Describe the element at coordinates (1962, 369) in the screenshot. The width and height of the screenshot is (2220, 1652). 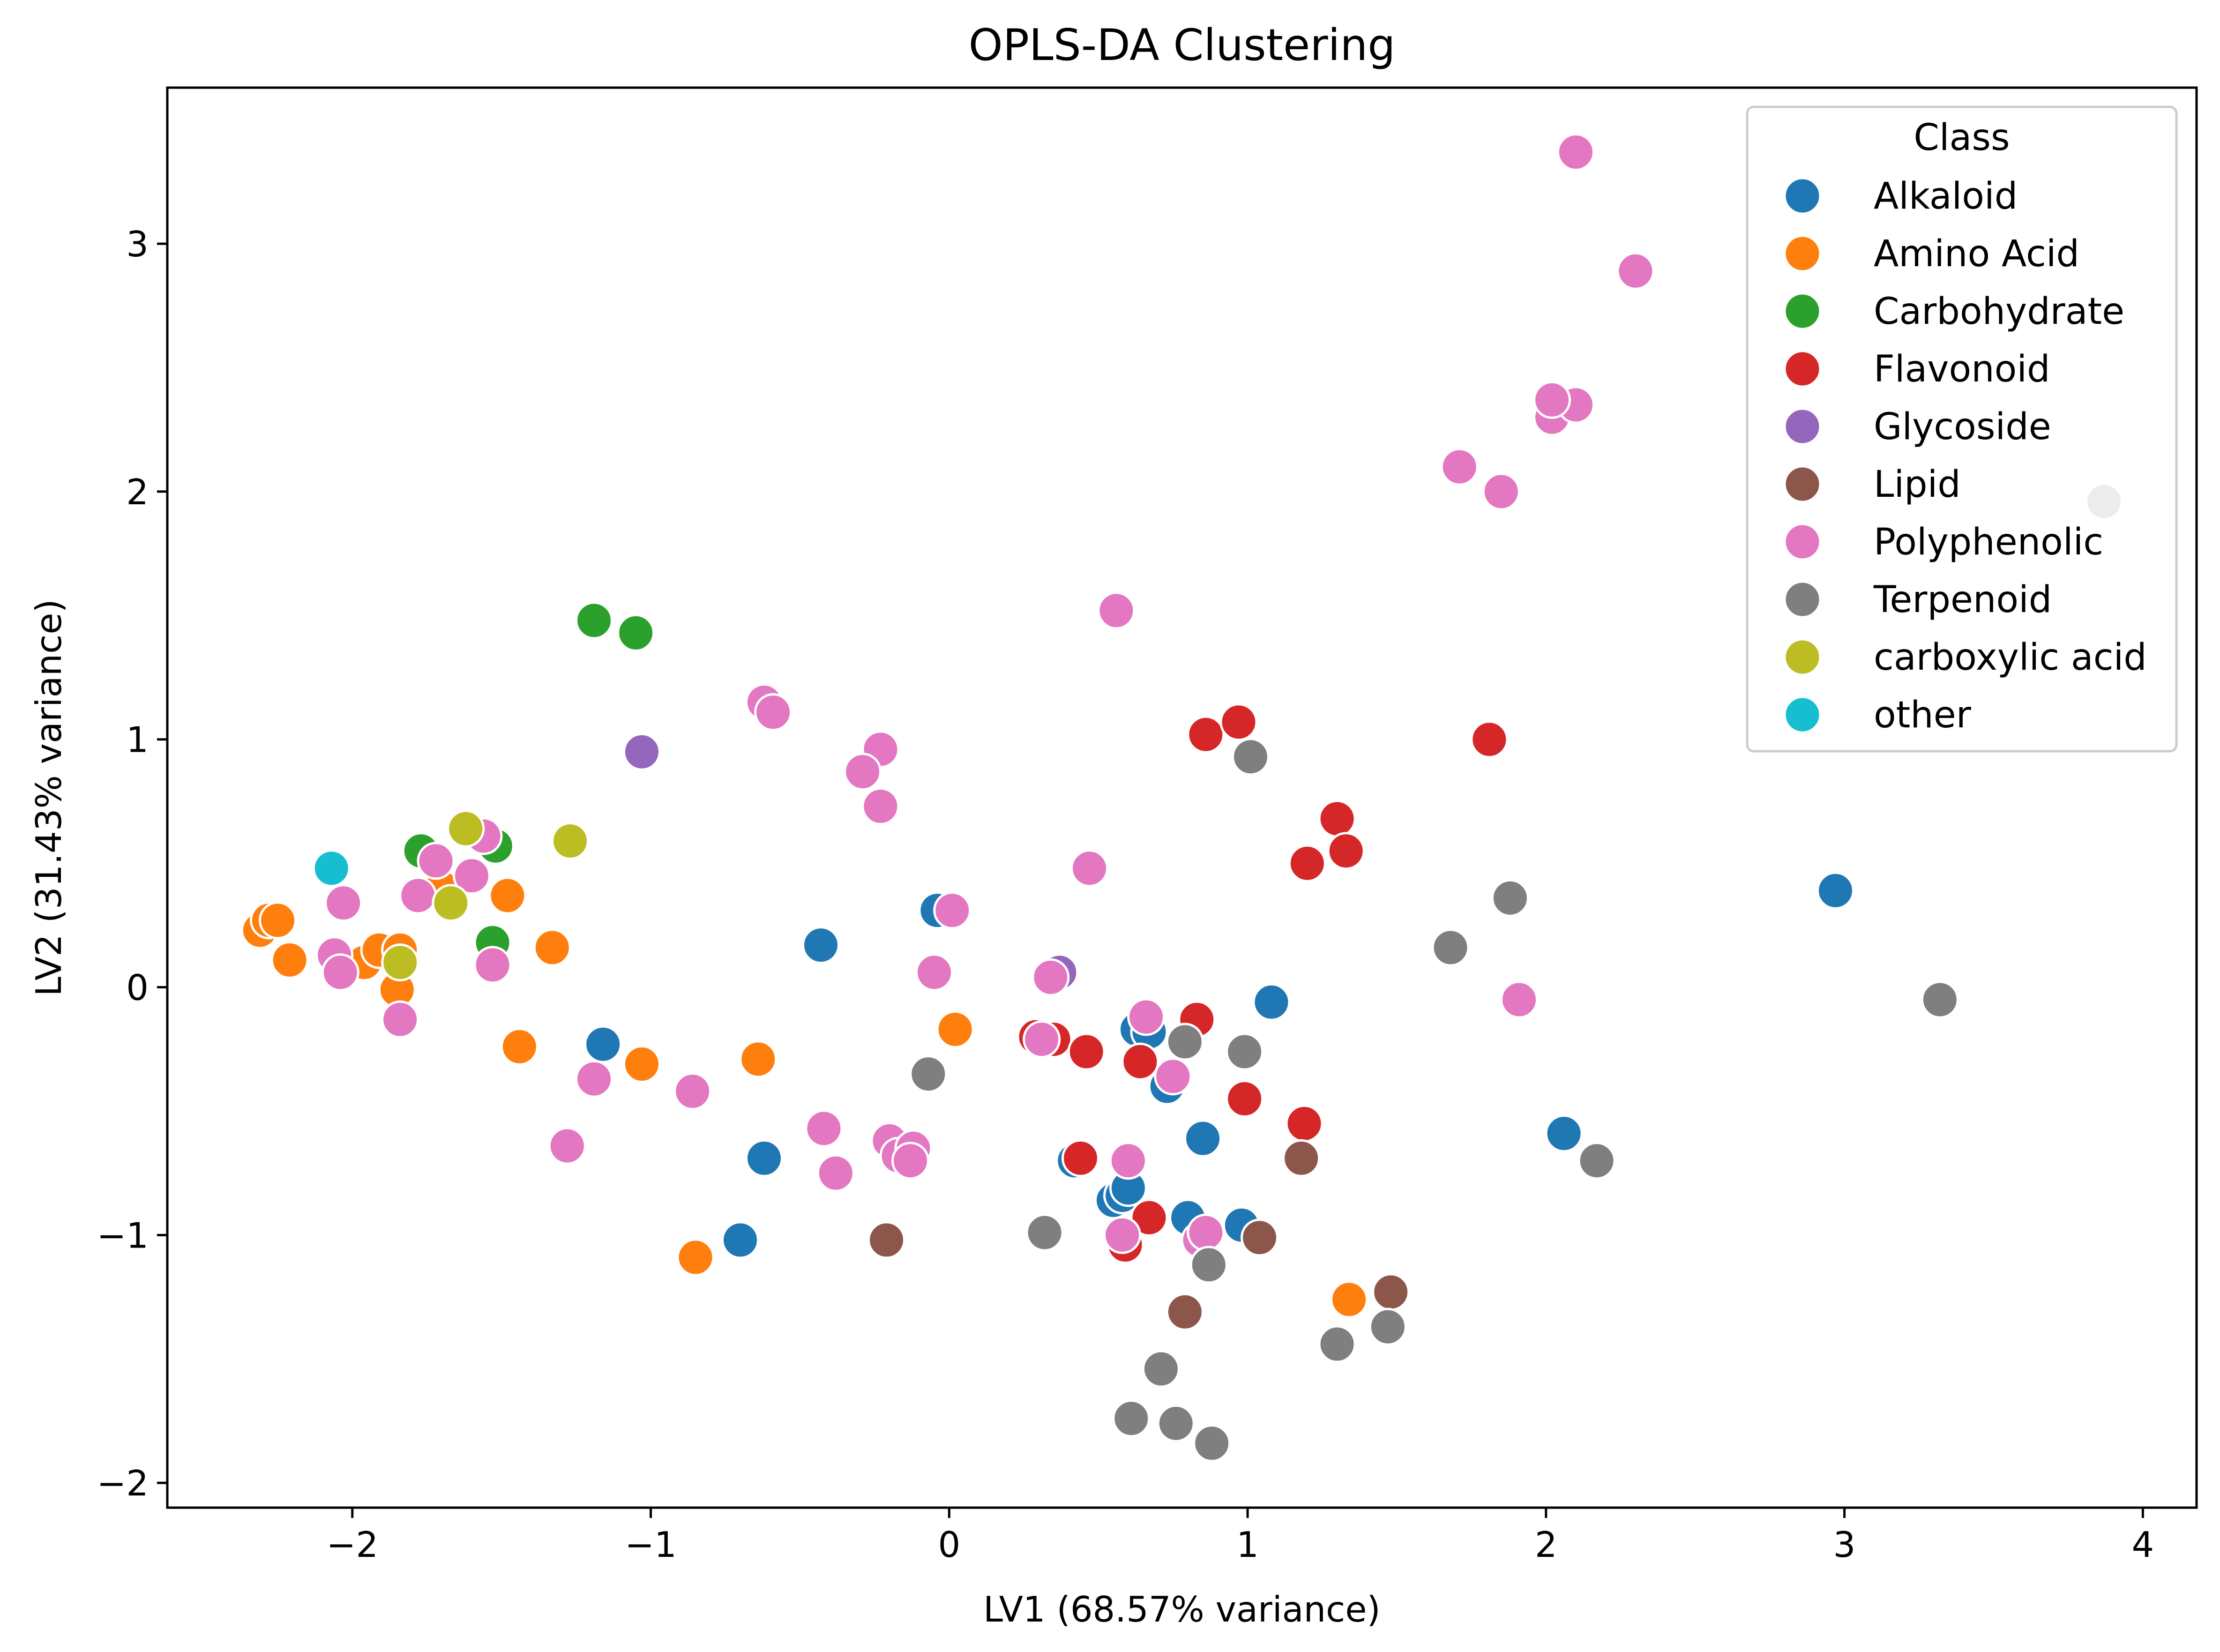
I see `legend-label-flavonoid: Flavonoid` at that location.